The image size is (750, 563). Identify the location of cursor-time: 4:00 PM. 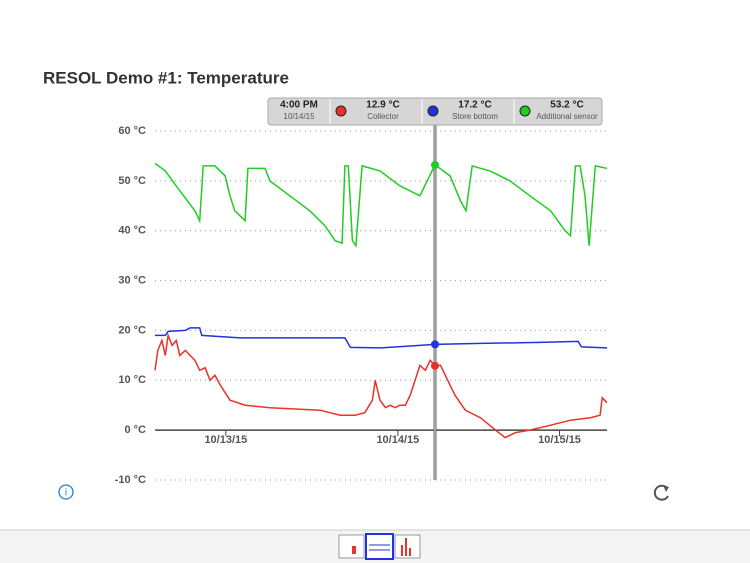
(299, 105).